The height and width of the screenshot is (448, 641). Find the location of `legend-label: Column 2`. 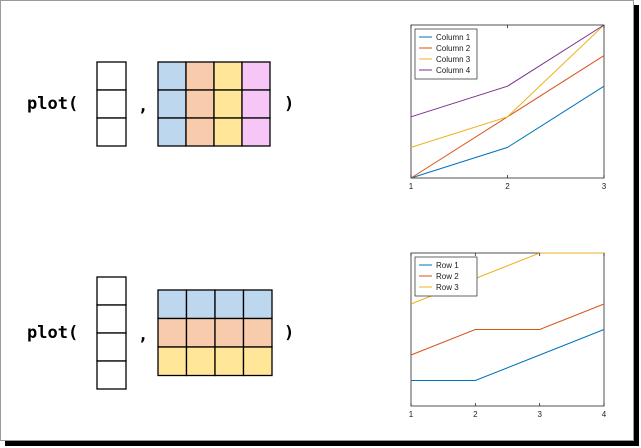

legend-label: Column 2 is located at coordinates (453, 48).